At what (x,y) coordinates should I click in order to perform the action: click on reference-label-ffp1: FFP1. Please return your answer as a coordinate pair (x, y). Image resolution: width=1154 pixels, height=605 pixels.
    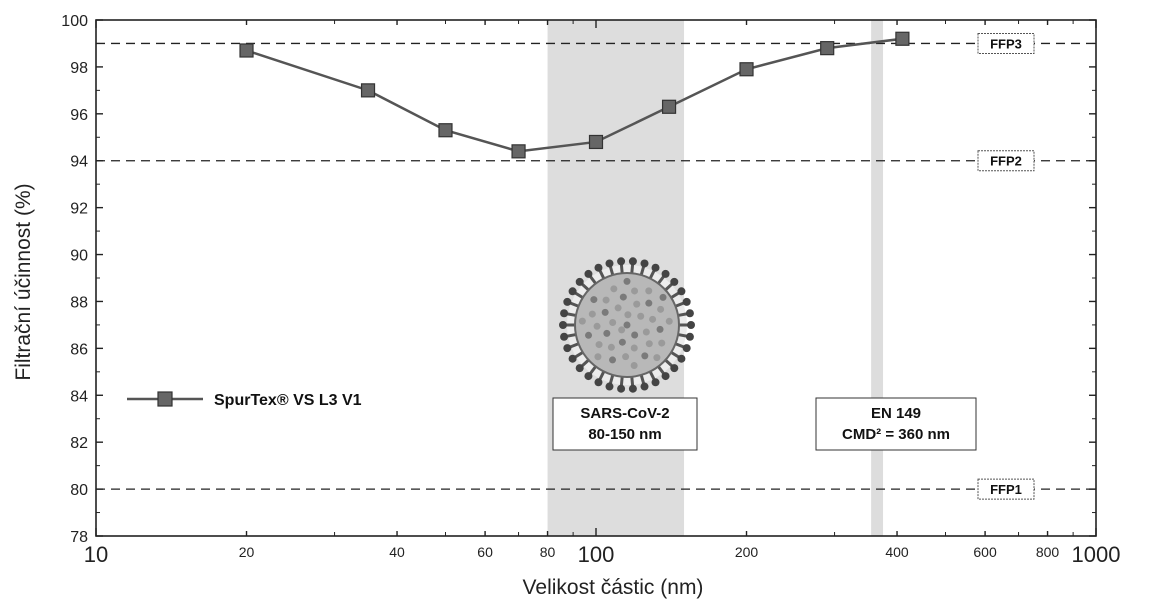
    Looking at the image, I should click on (1006, 489).